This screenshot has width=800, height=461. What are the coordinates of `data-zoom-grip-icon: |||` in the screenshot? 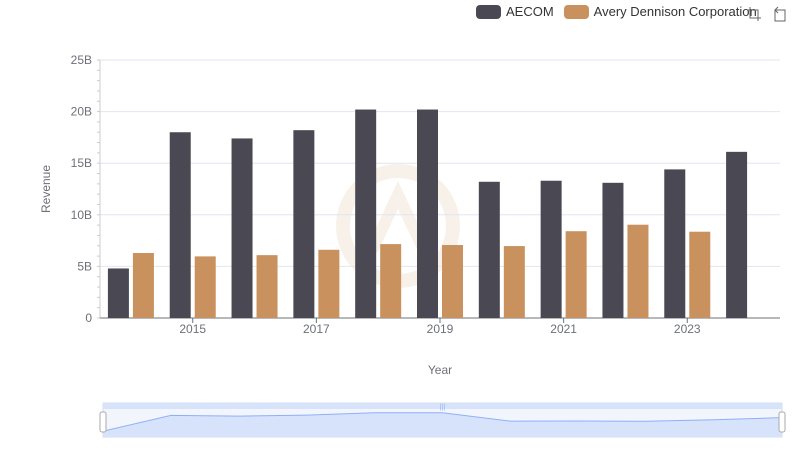 It's located at (443, 407).